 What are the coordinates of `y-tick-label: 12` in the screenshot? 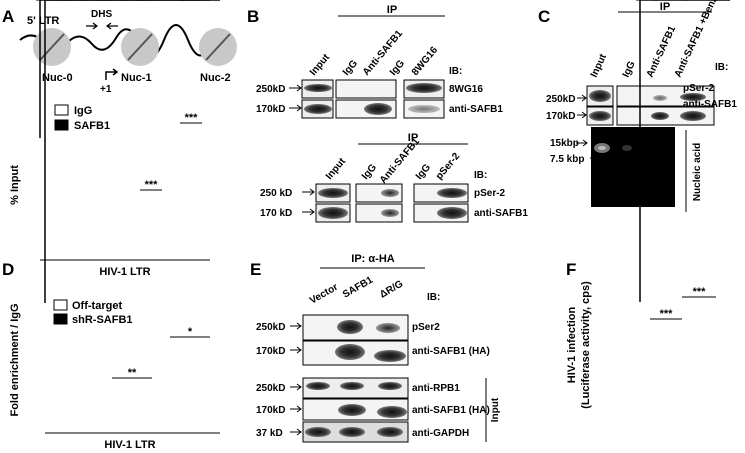 It's located at (33, 1).